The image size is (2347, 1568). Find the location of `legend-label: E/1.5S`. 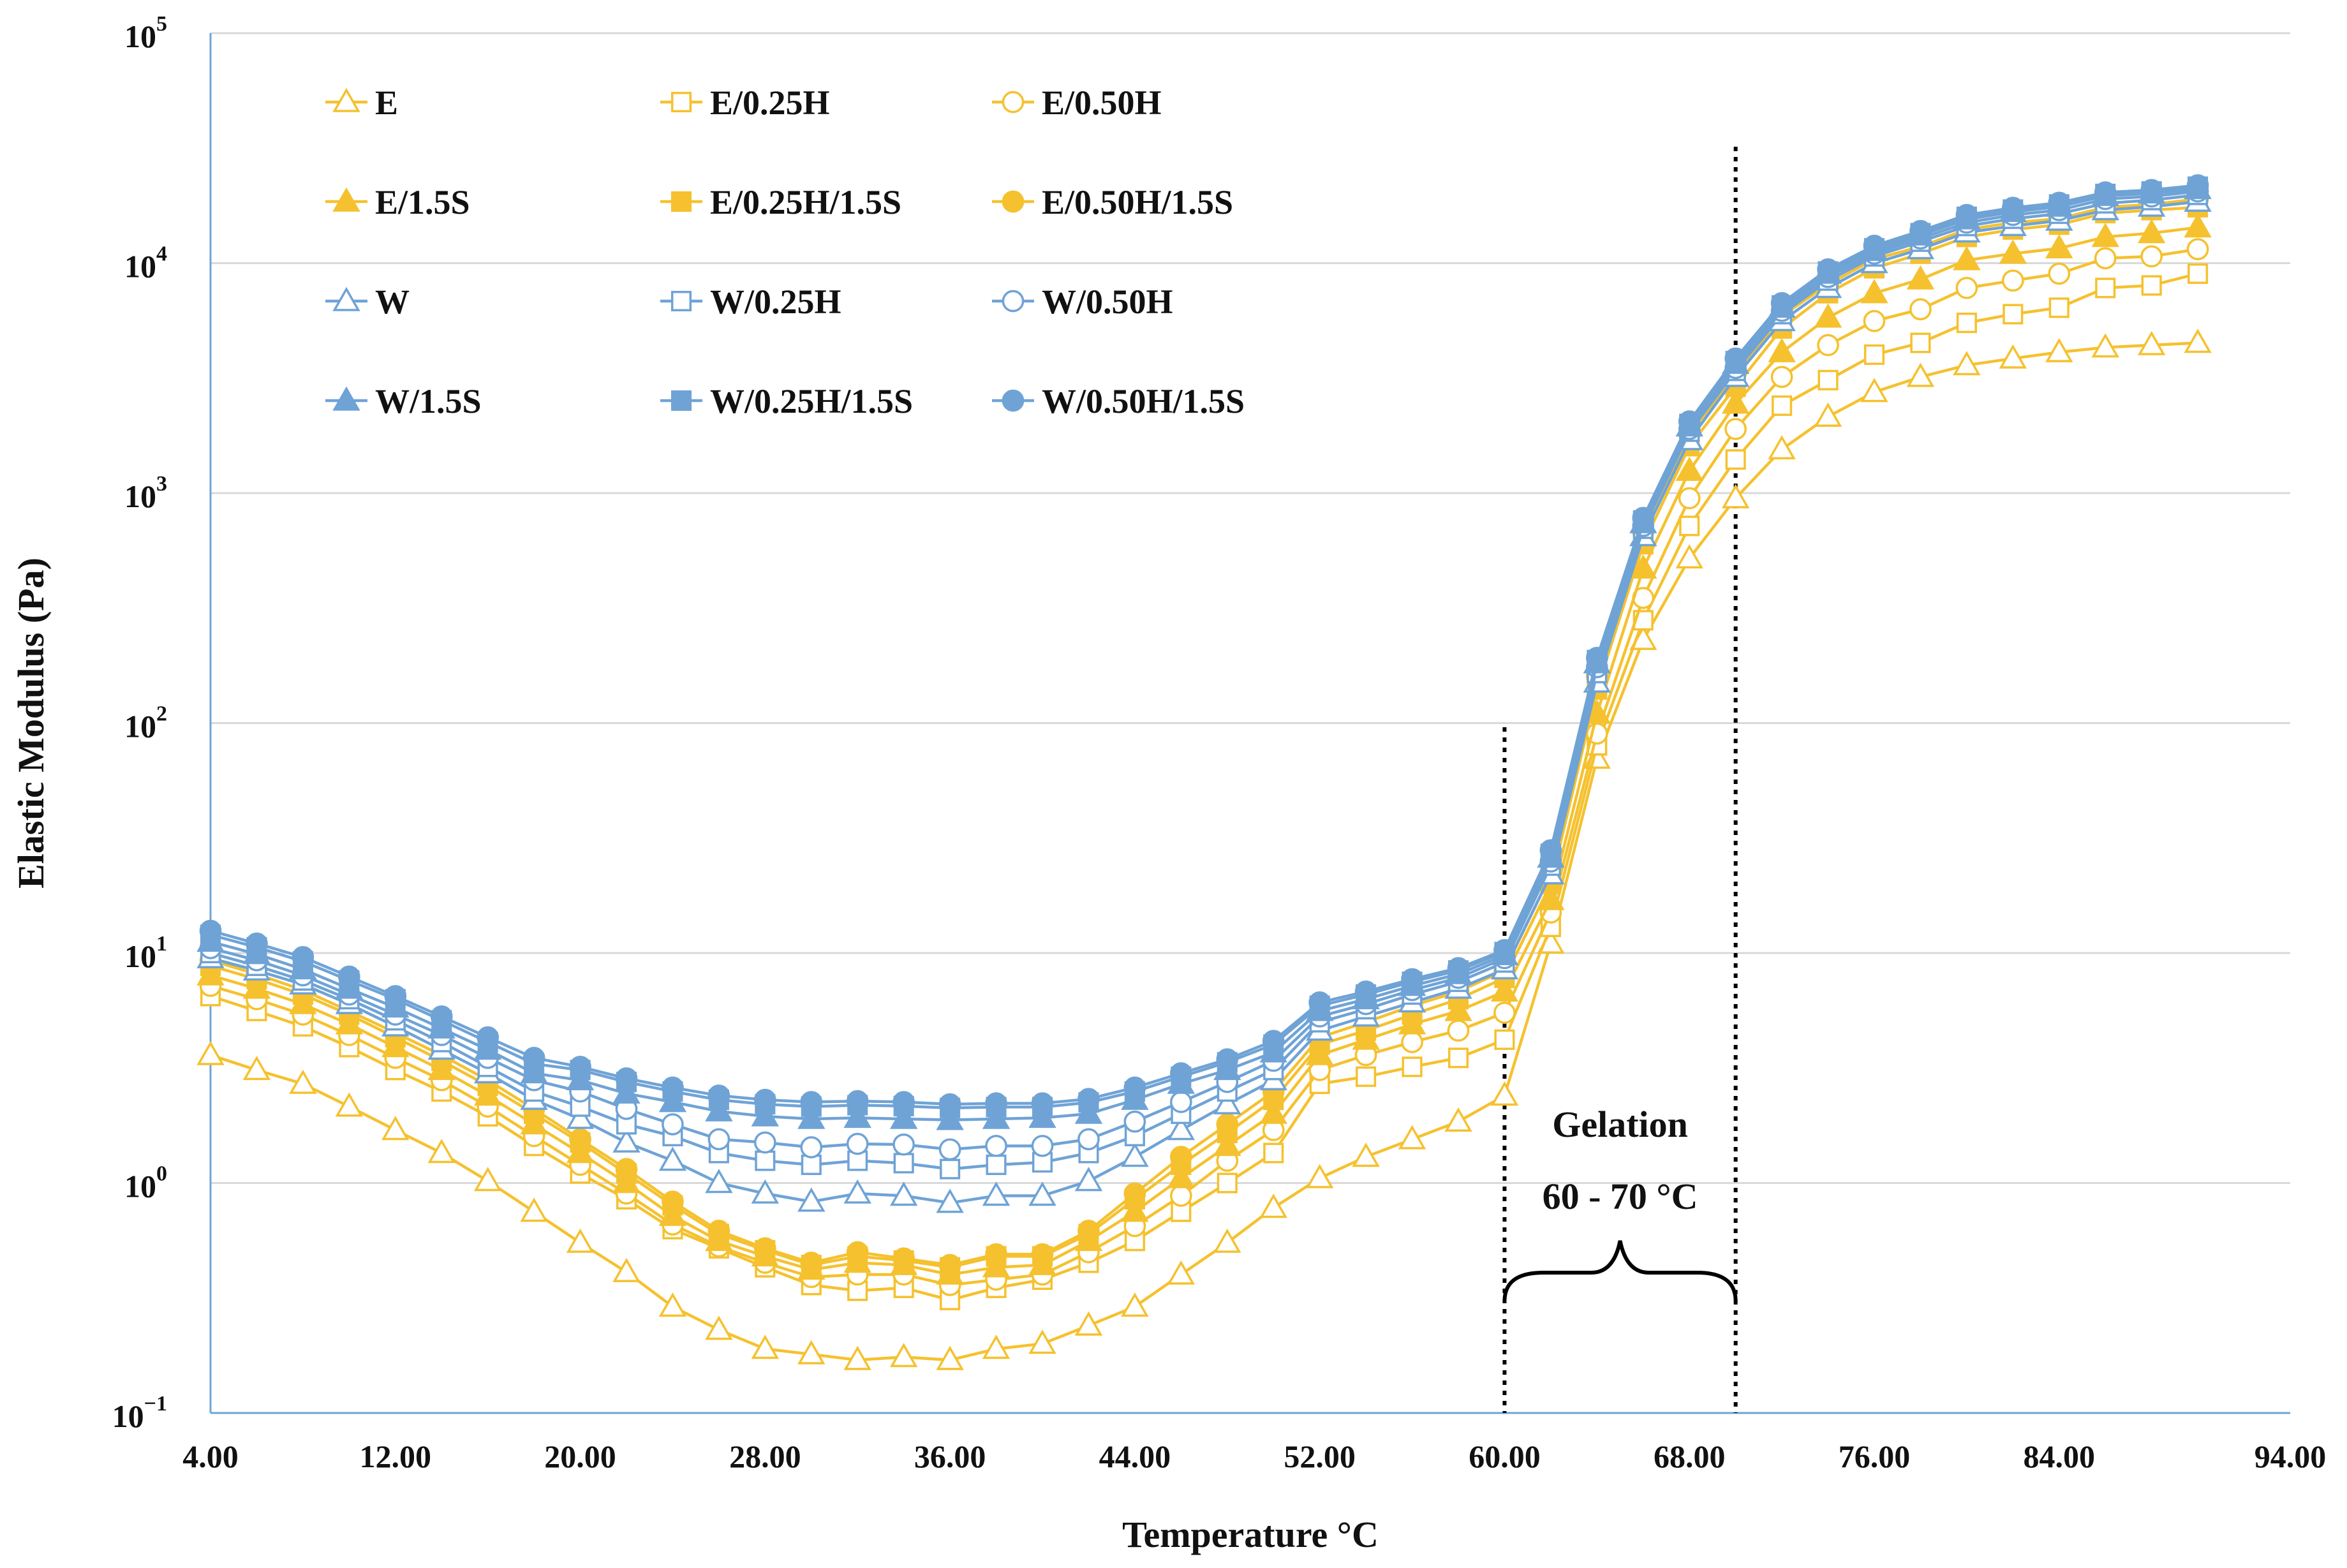

legend-label: E/1.5S is located at coordinates (422, 202).